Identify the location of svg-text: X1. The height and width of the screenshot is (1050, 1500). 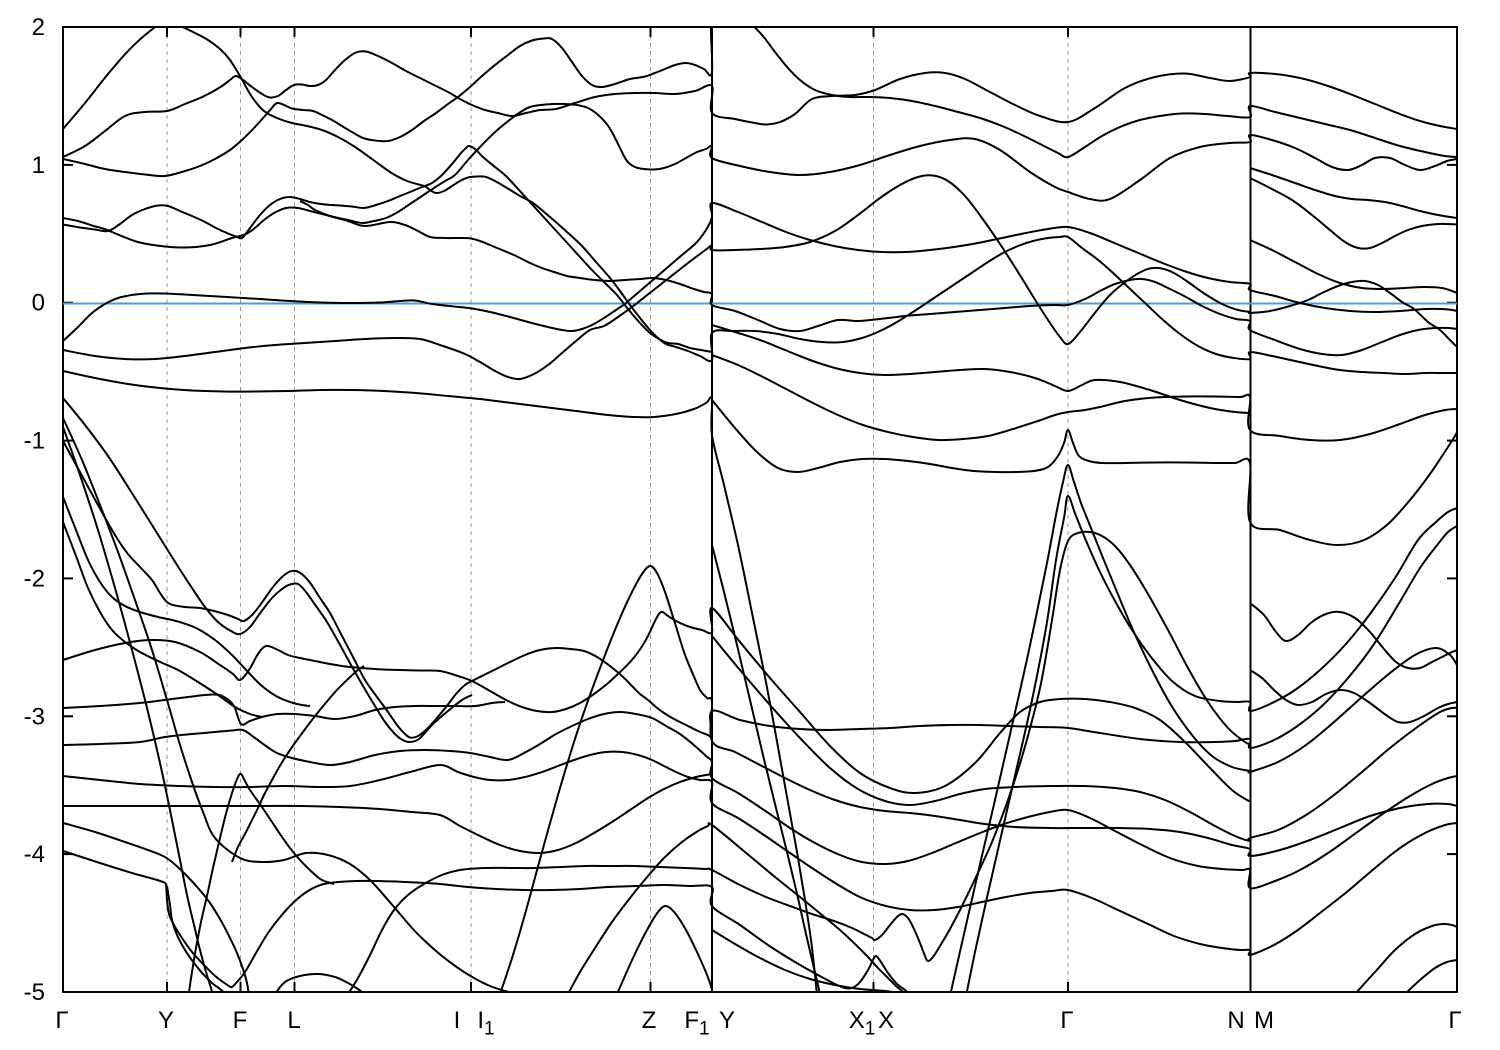
(862, 1023).